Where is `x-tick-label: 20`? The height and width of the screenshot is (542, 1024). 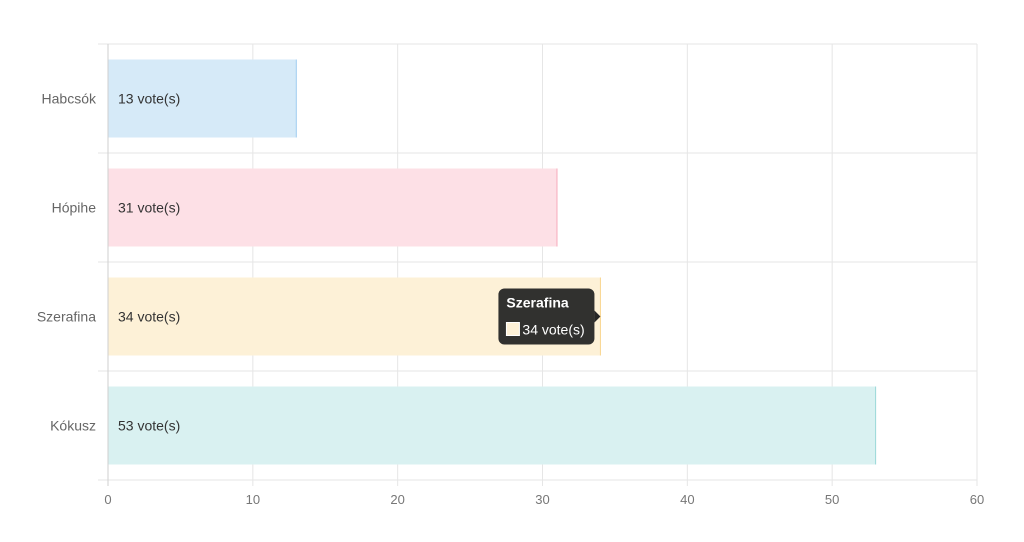
x-tick-label: 20 is located at coordinates (397, 499).